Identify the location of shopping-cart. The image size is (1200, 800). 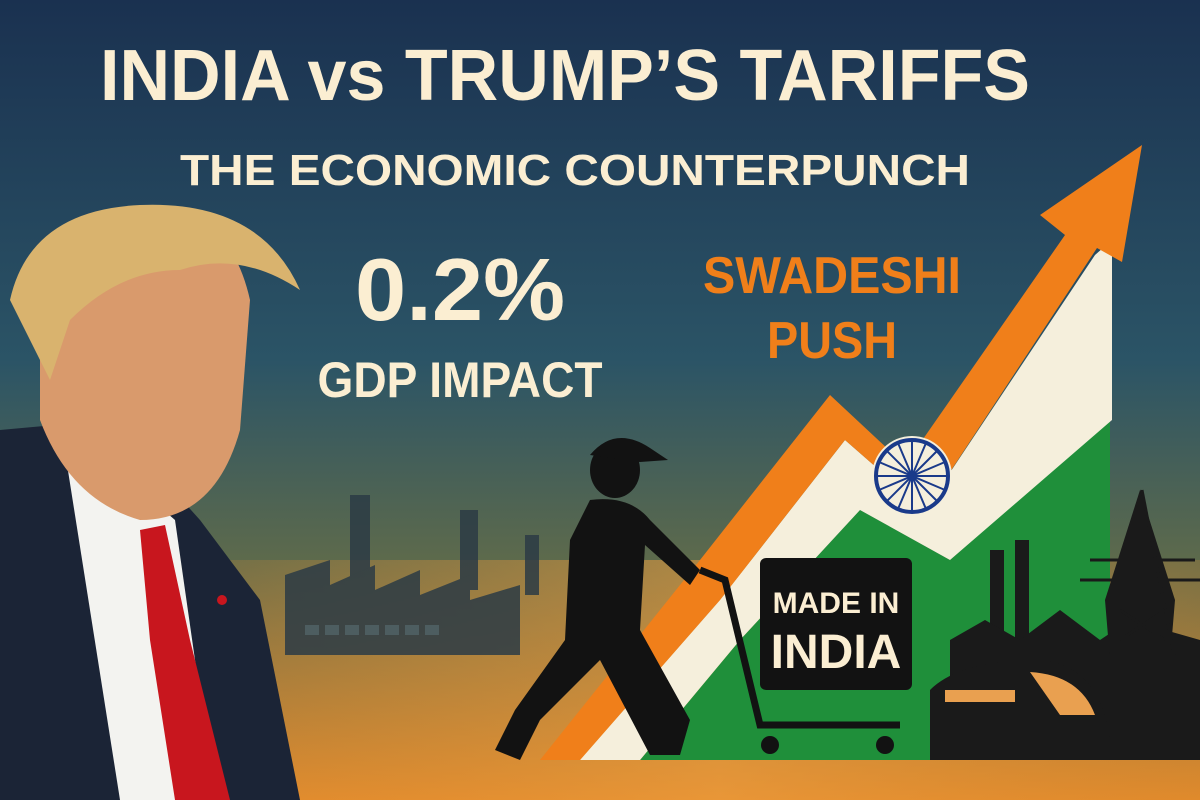
(805, 656).